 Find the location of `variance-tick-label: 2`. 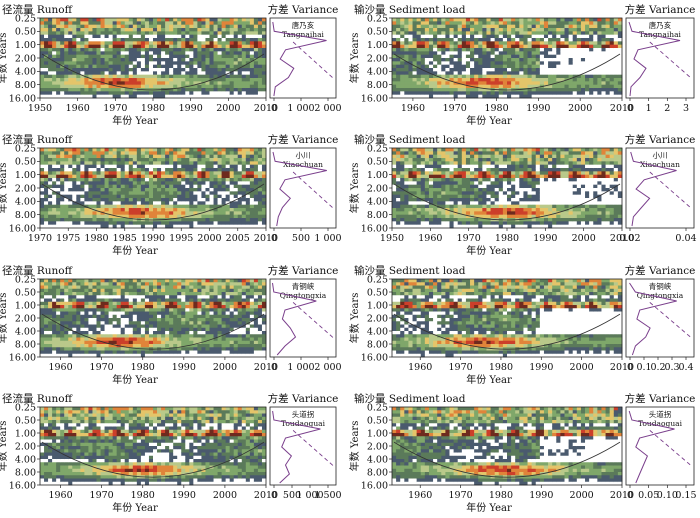

variance-tick-label: 2 is located at coordinates (667, 108).